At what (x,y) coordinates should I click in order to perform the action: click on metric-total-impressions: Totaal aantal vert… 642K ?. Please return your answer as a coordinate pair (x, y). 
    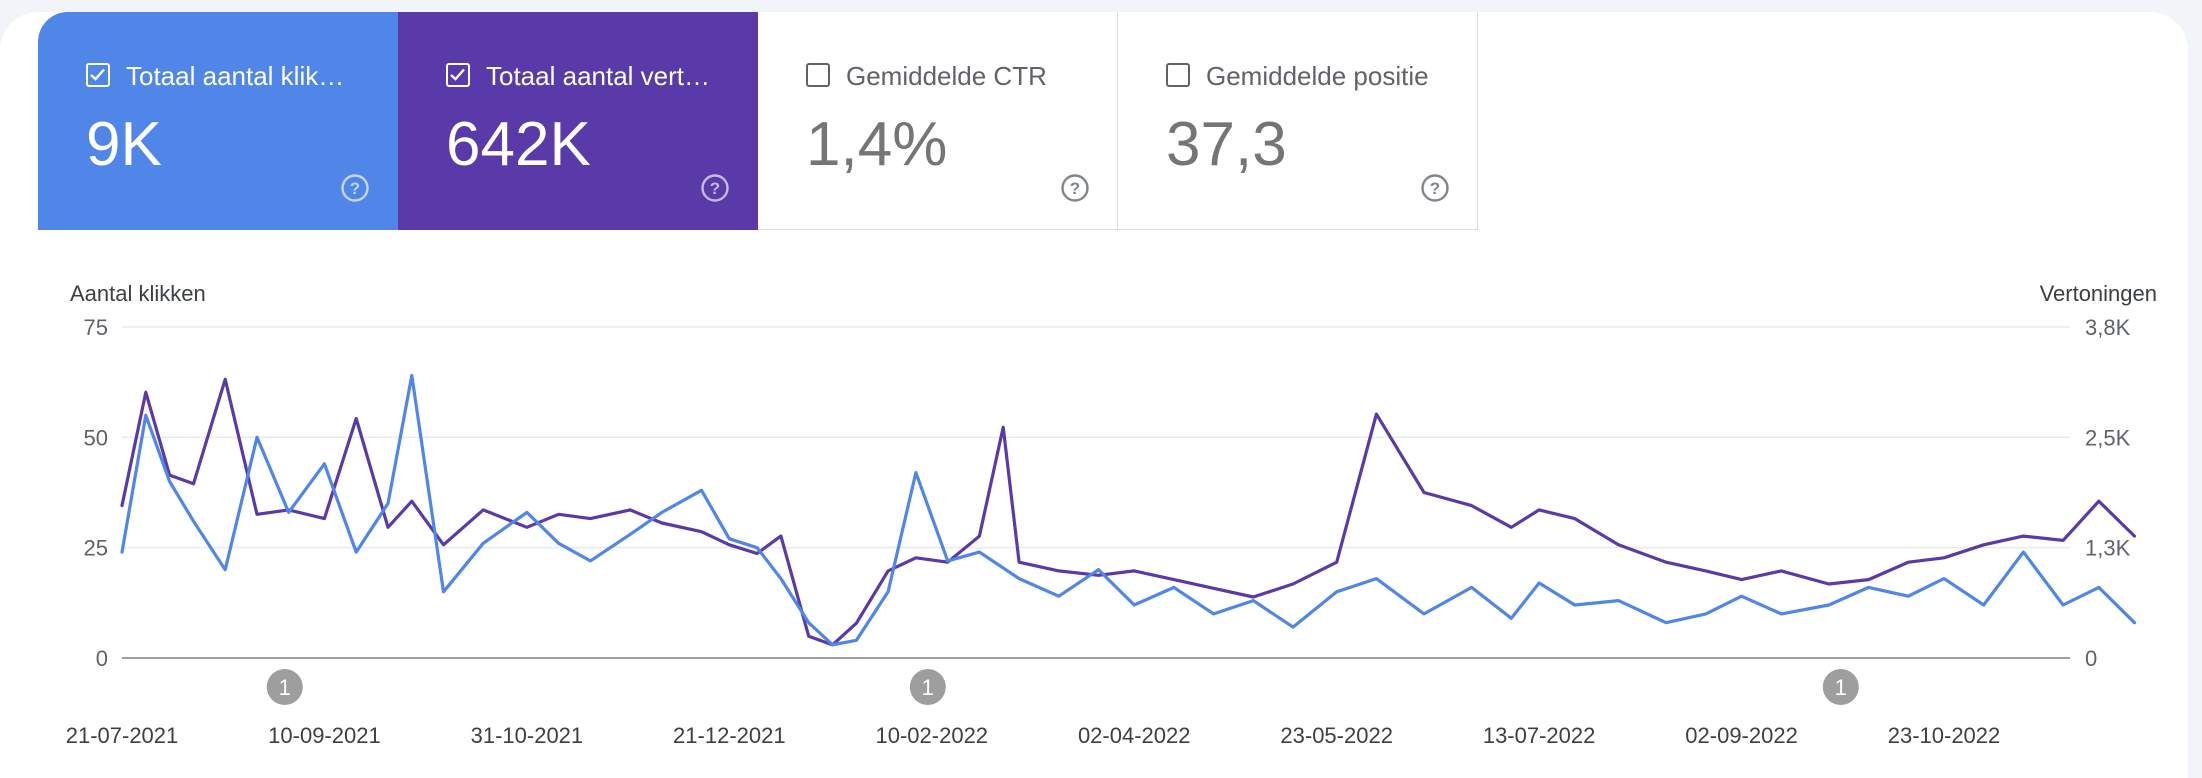
    Looking at the image, I should click on (578, 121).